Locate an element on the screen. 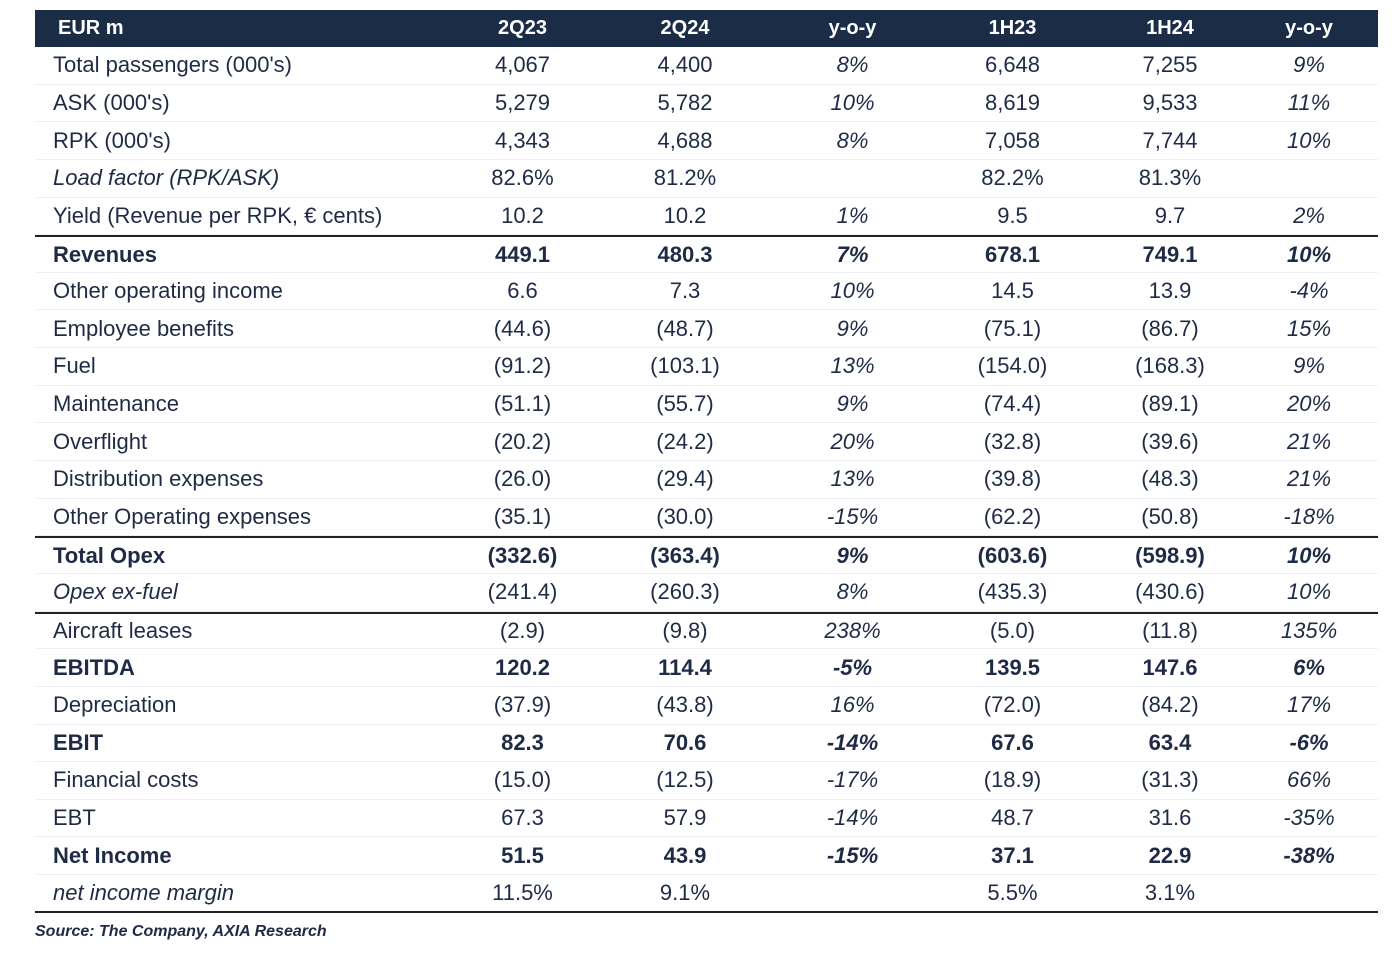  row-label: EBT is located at coordinates (74, 818).